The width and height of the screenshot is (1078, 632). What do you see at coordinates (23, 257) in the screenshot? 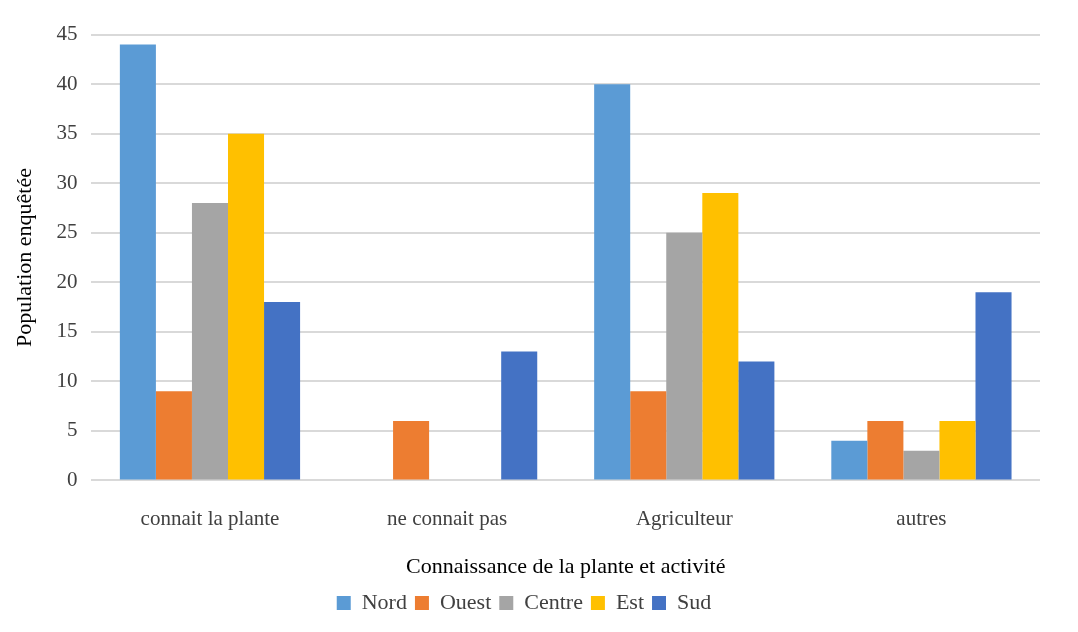
I see `y-axis-title: Population enquêtée` at bounding box center [23, 257].